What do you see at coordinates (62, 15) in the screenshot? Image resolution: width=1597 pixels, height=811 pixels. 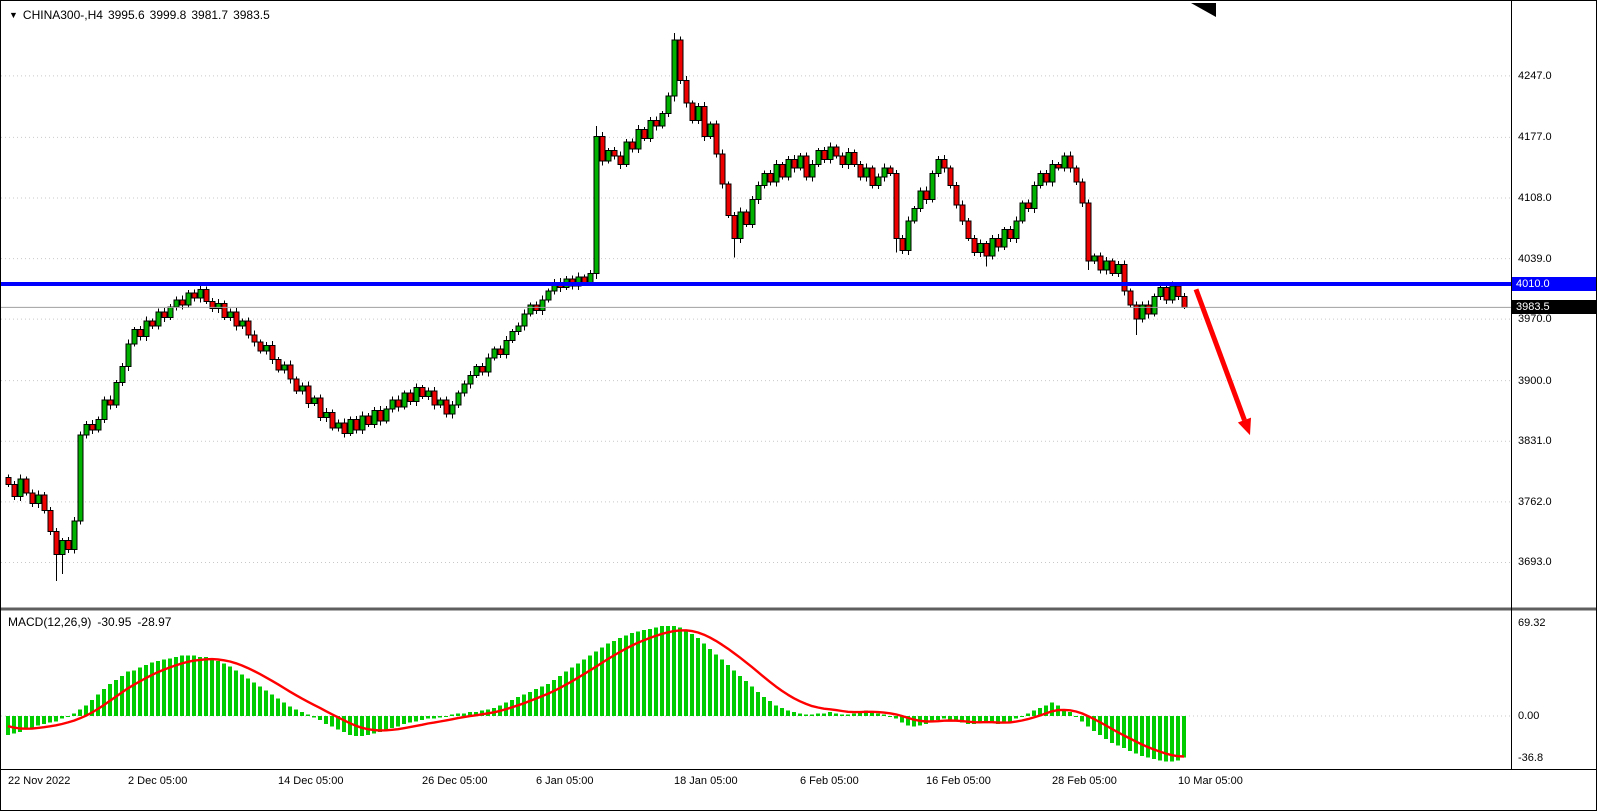 I see `chart-symbol-timeframe: CHINA300-,H4` at bounding box center [62, 15].